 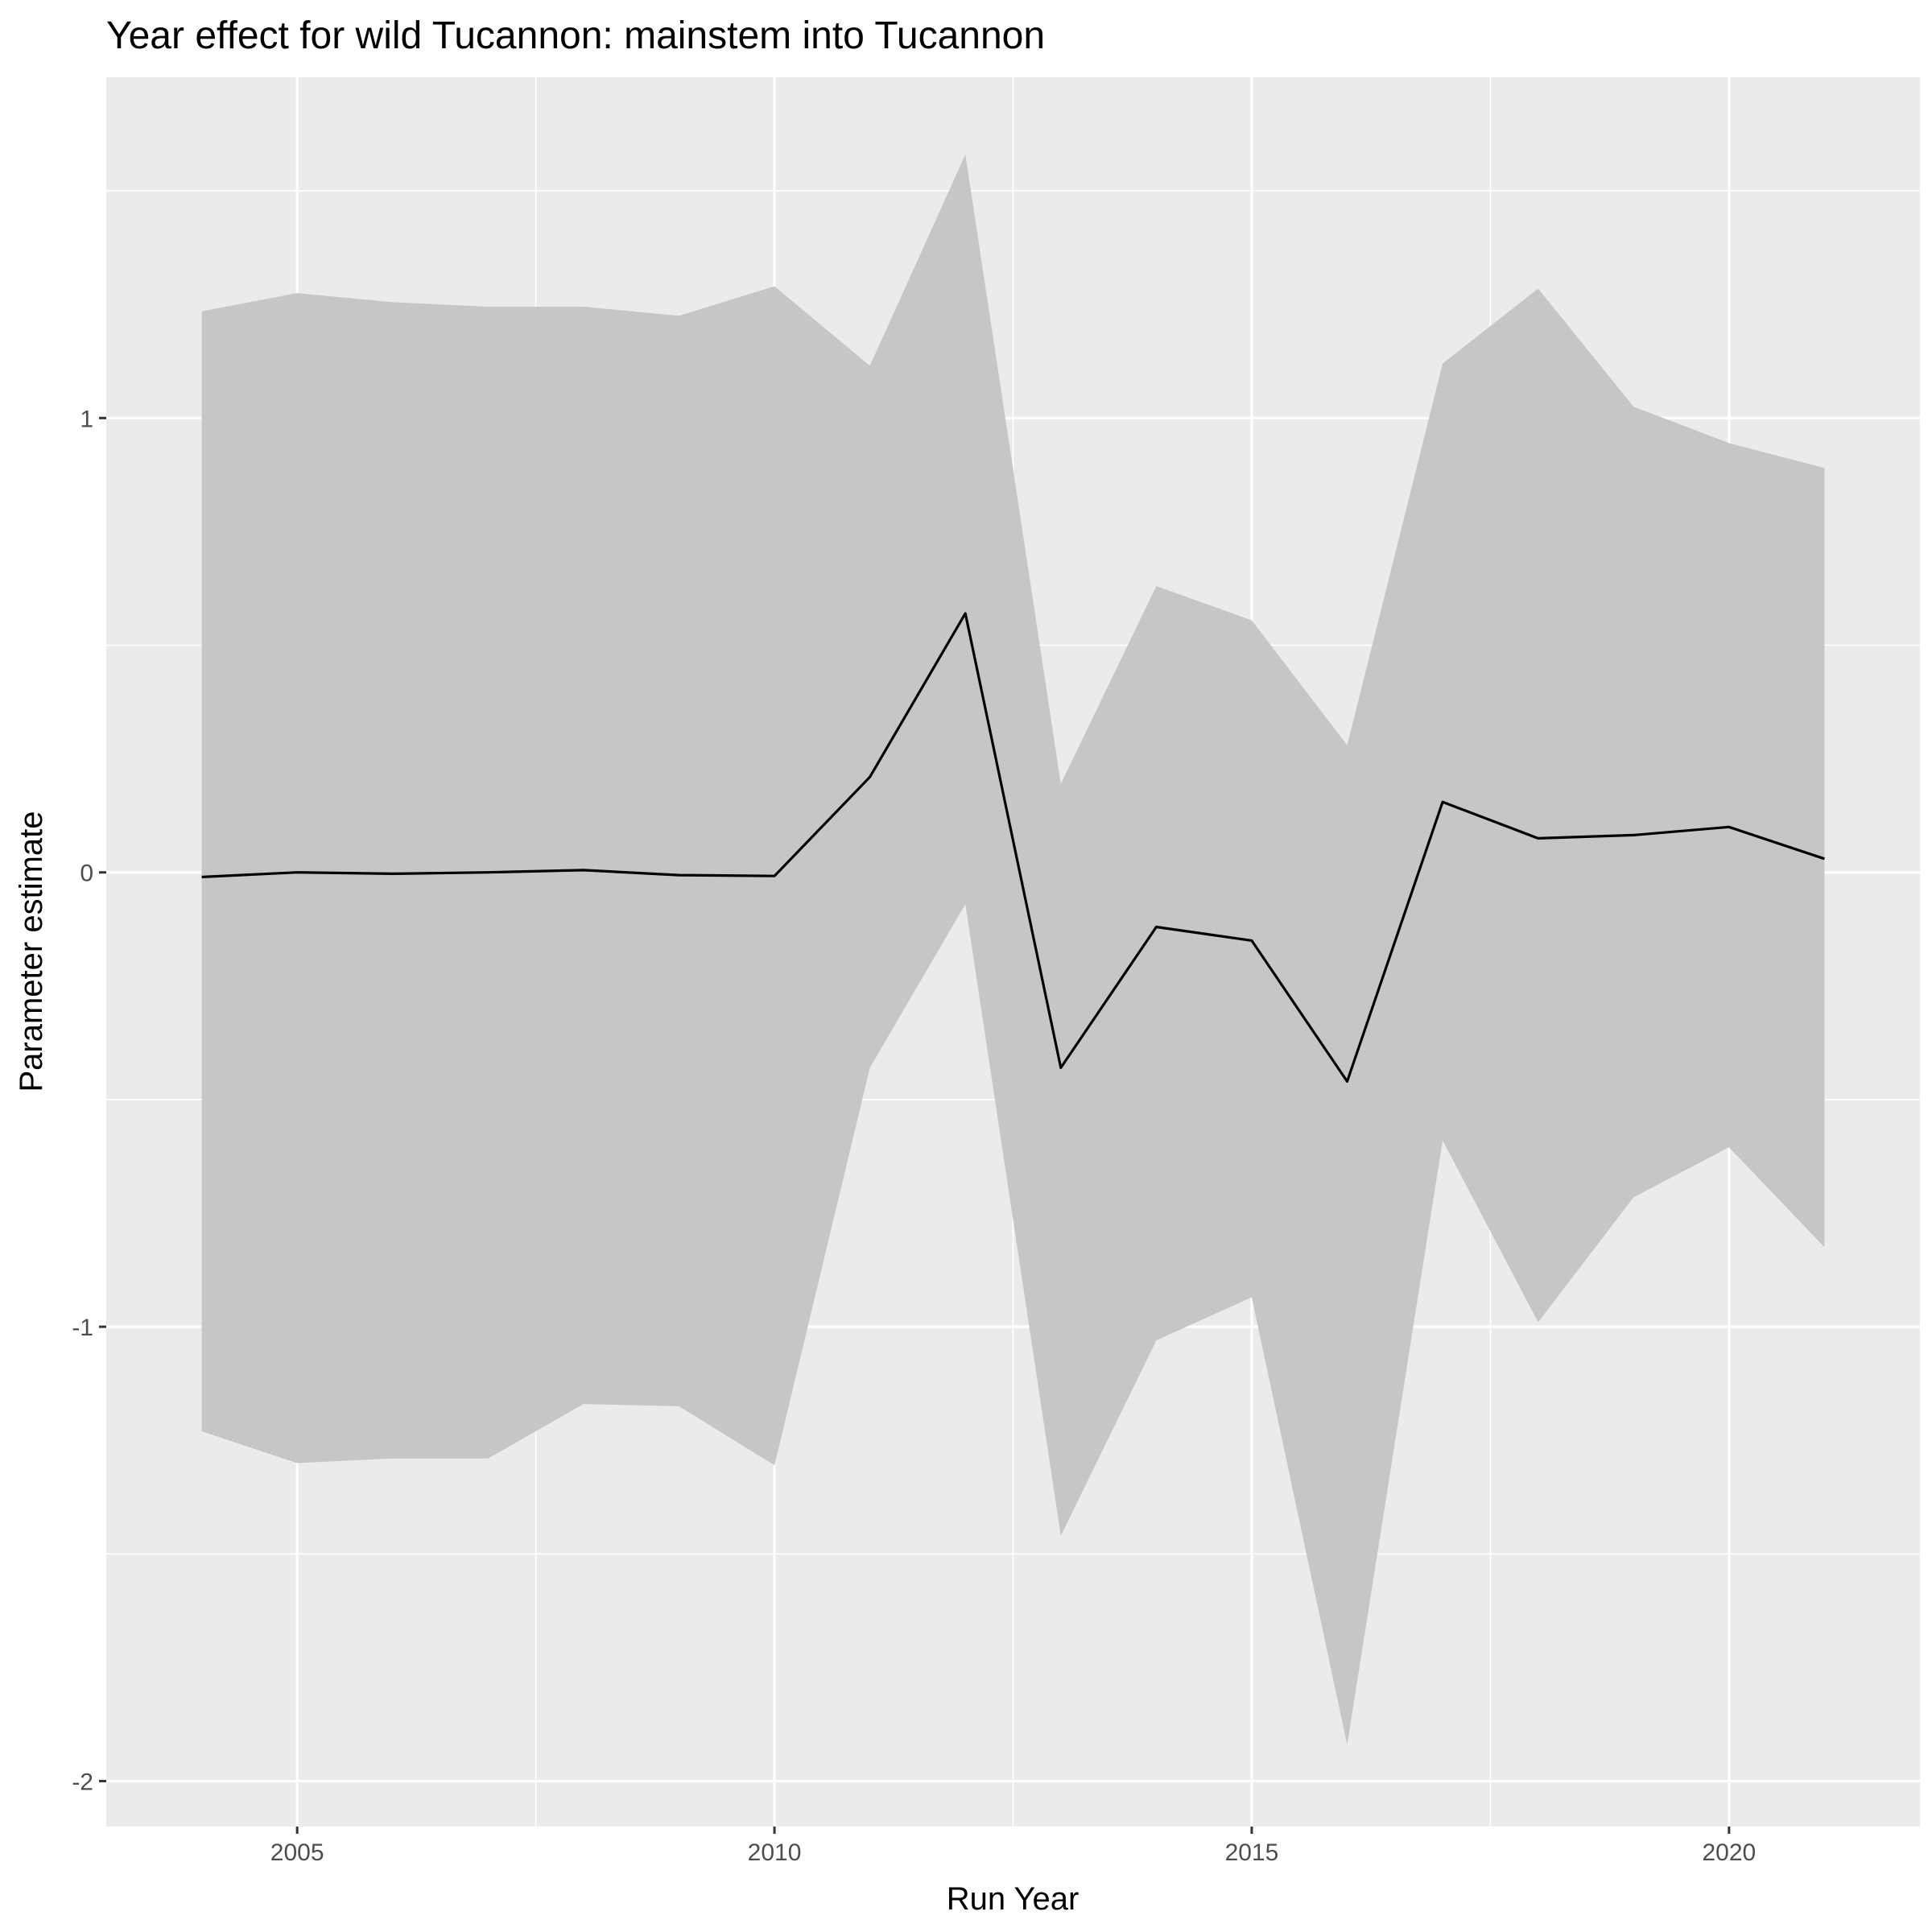 I want to click on y-axis-title: Parameter estimate, so click(x=31, y=951).